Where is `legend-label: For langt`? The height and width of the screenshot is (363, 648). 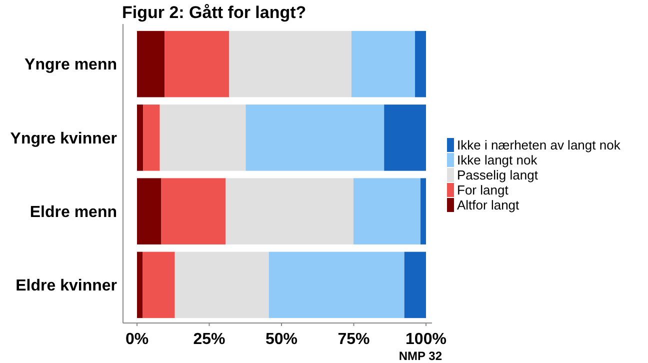
legend-label: For langt is located at coordinates (483, 190).